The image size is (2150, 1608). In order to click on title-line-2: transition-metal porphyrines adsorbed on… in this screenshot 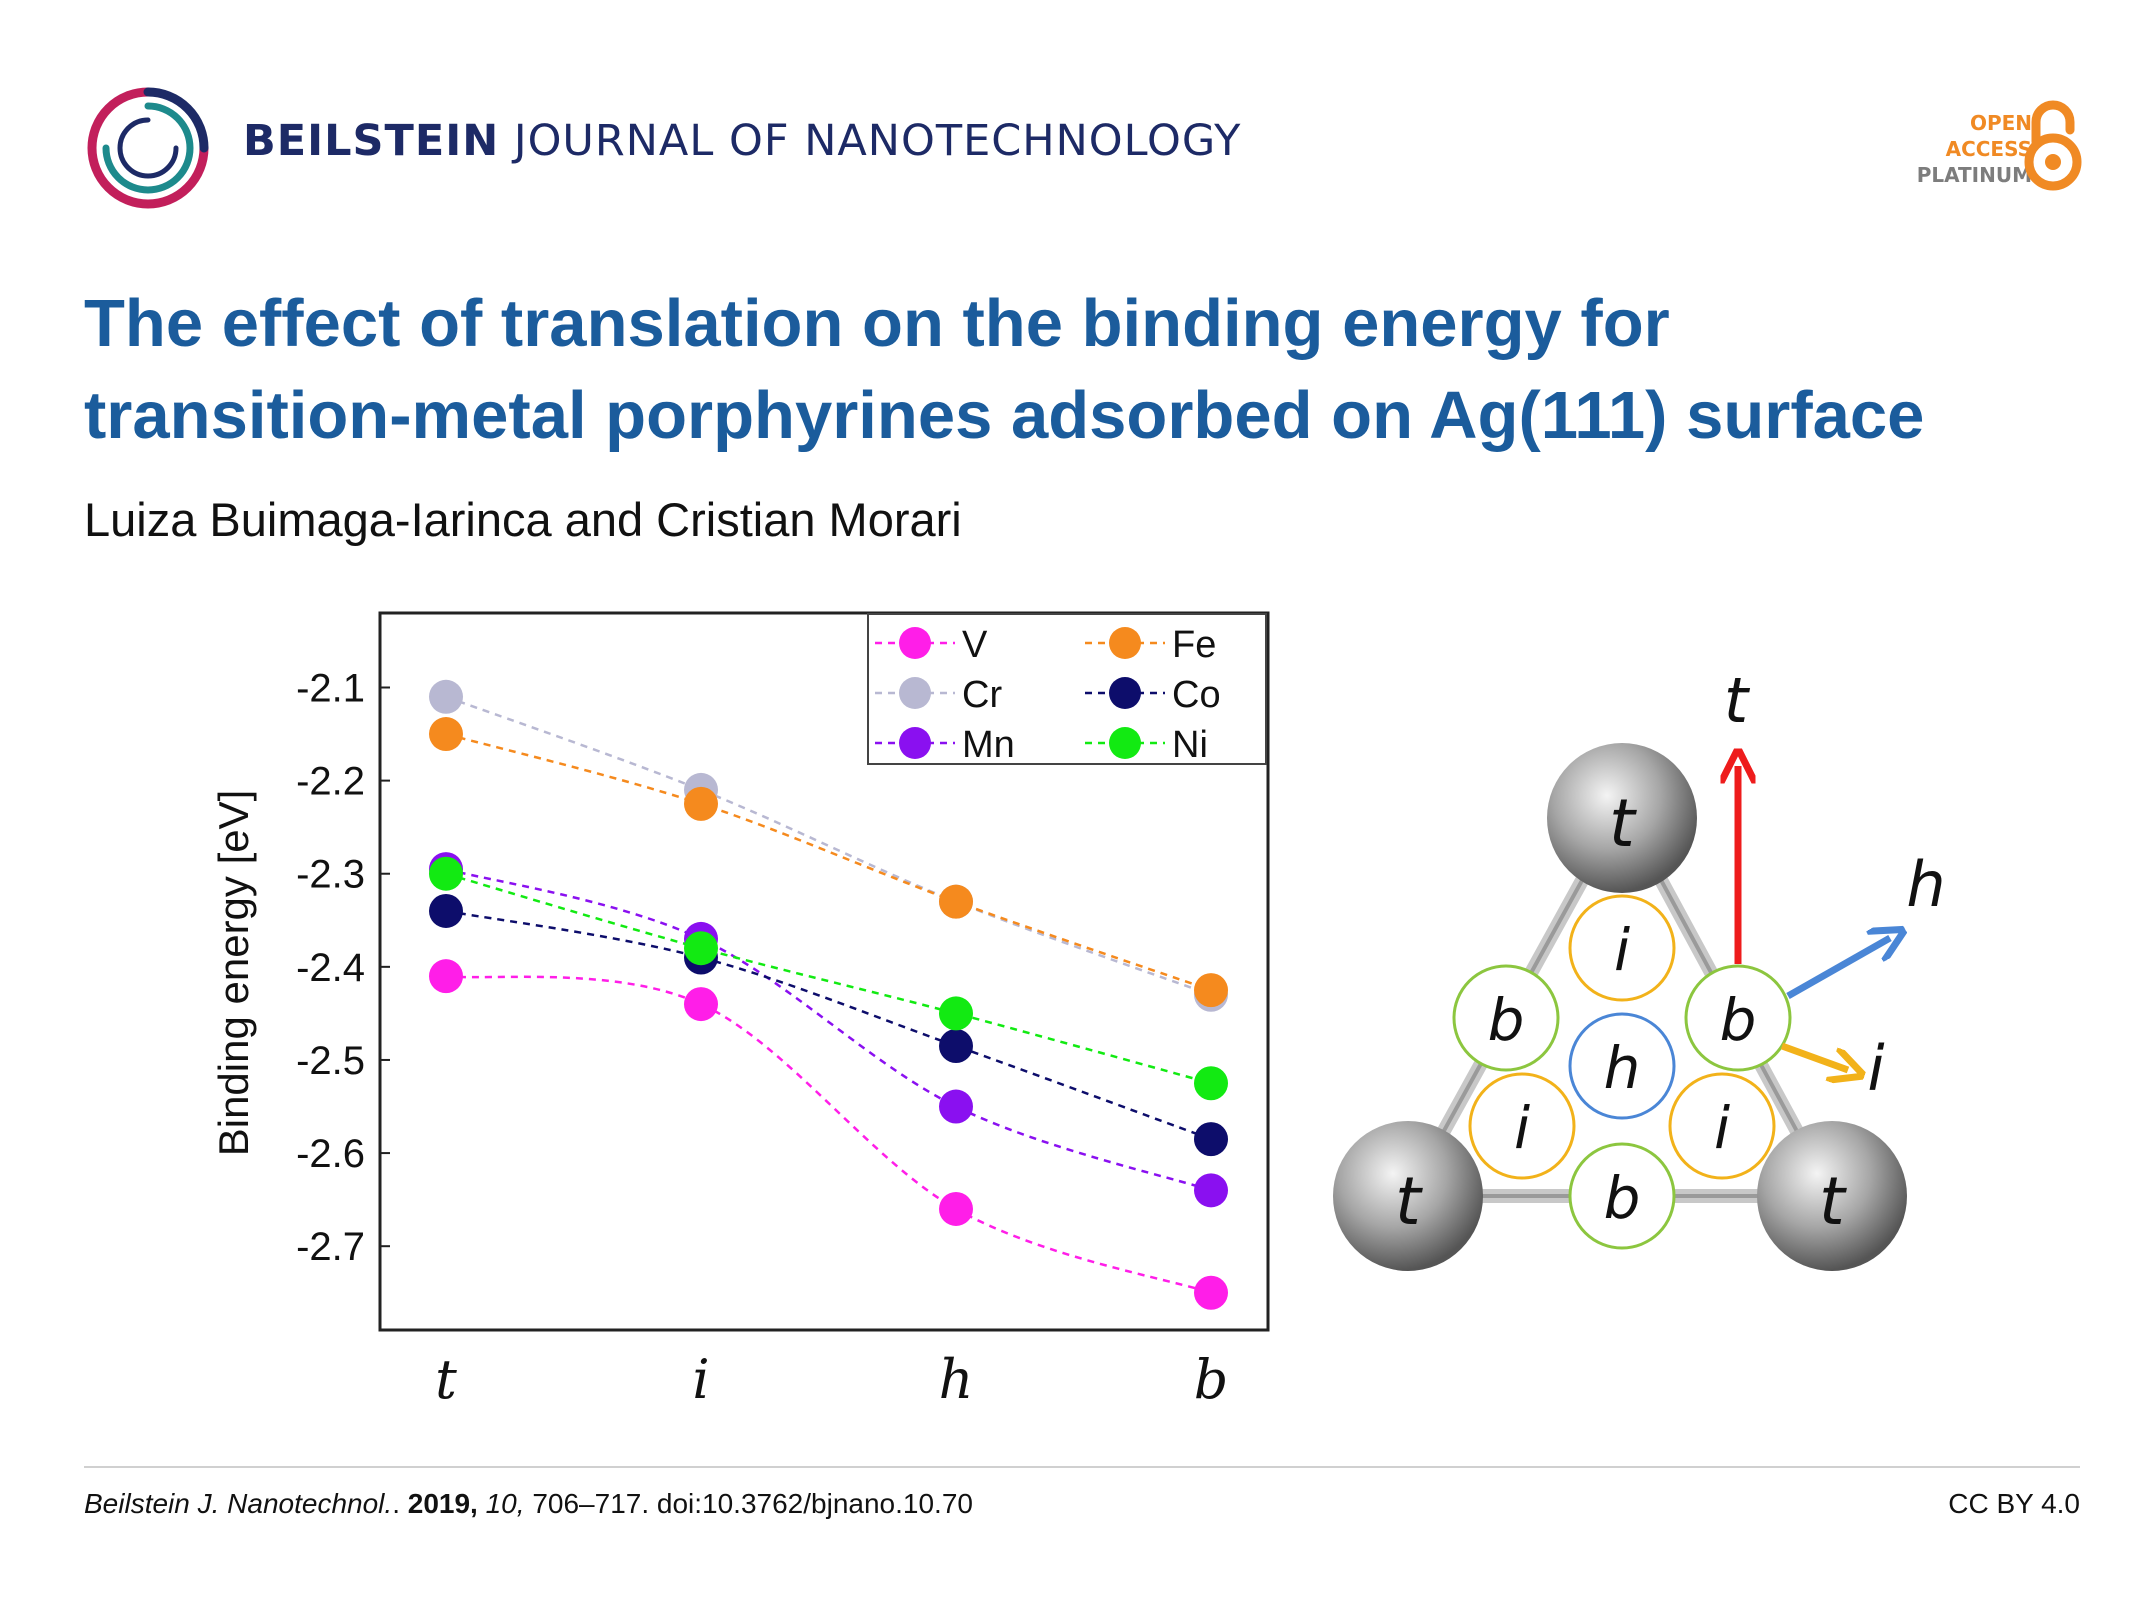, I will do `click(1004, 415)`.